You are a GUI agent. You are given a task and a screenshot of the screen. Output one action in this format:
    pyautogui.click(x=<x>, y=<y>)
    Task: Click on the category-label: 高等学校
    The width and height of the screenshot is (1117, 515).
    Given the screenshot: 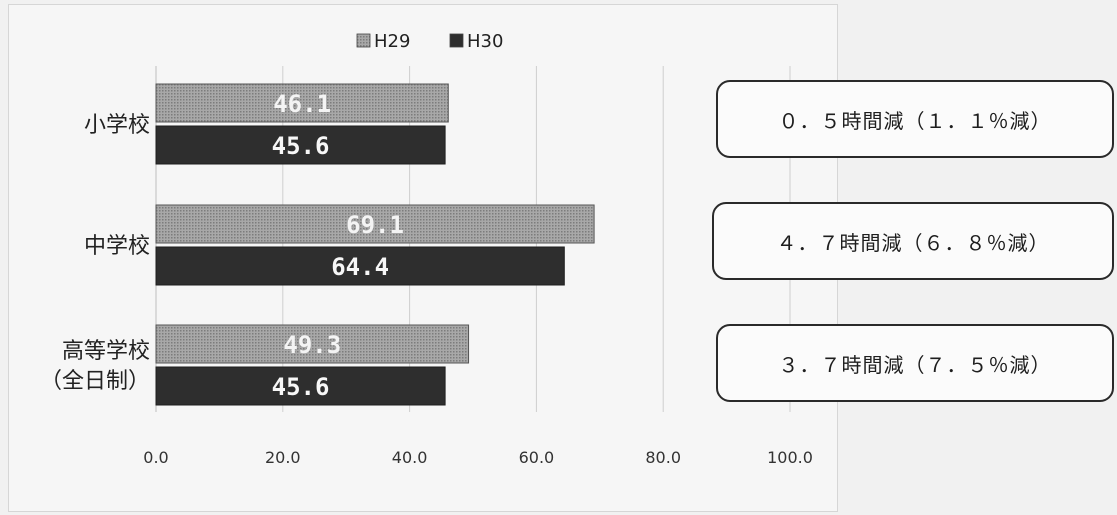 What is the action you would take?
    pyautogui.click(x=106, y=351)
    